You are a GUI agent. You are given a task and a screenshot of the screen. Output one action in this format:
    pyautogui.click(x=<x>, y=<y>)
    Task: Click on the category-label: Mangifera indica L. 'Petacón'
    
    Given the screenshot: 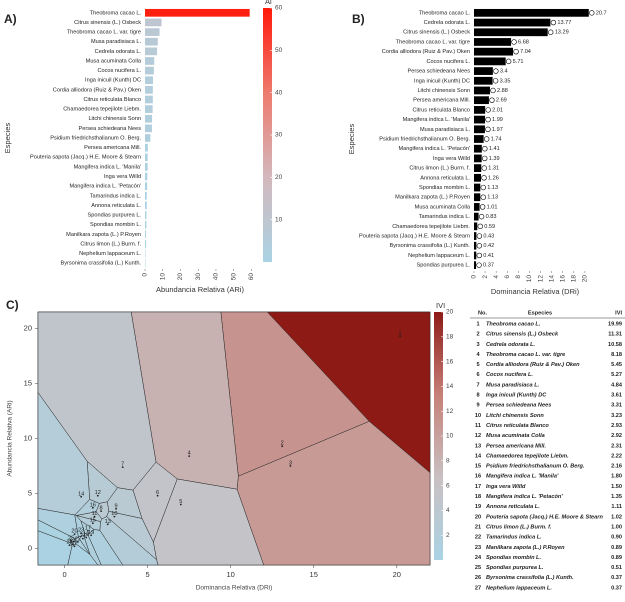 What is the action you would take?
    pyautogui.click(x=434, y=149)
    